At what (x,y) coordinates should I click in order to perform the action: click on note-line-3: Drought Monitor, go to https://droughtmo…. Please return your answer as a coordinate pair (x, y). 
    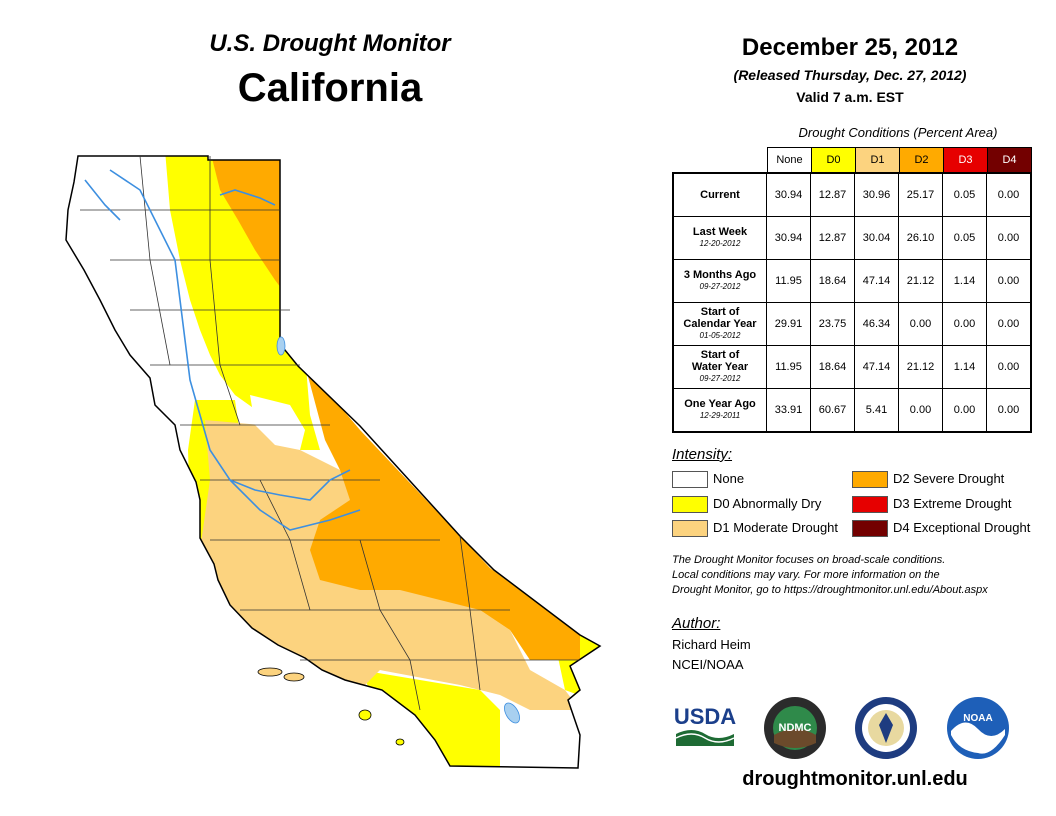
    Looking at the image, I should click on (830, 590).